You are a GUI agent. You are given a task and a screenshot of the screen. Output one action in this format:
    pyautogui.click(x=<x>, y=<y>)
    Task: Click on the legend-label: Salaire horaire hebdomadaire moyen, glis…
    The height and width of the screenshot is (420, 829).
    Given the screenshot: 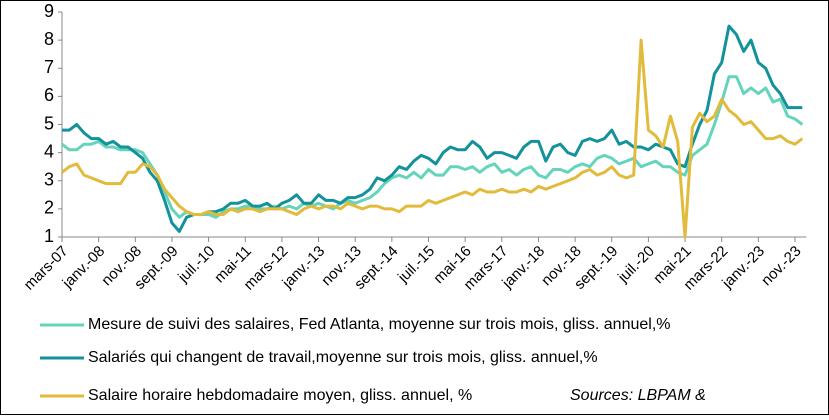 What is the action you would take?
    pyautogui.click(x=280, y=395)
    